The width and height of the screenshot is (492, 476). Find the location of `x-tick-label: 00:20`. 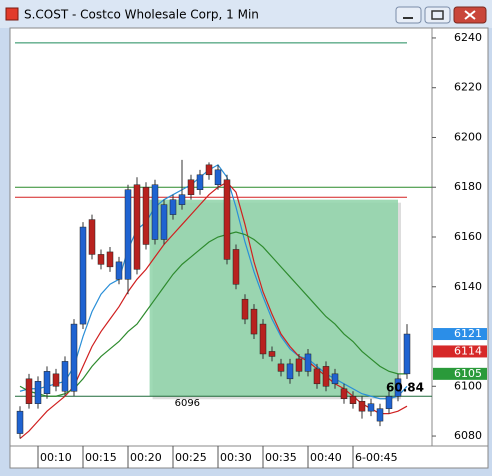

x-tick-label: 00:20 is located at coordinates (146, 457).